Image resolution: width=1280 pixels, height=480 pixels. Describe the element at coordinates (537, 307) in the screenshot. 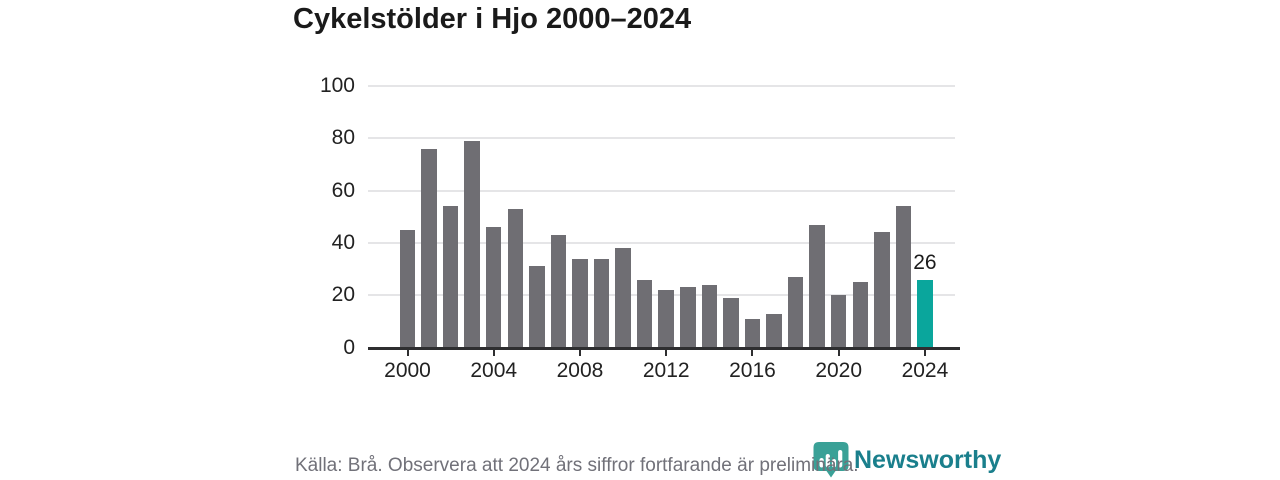

I see `bar-2006` at that location.